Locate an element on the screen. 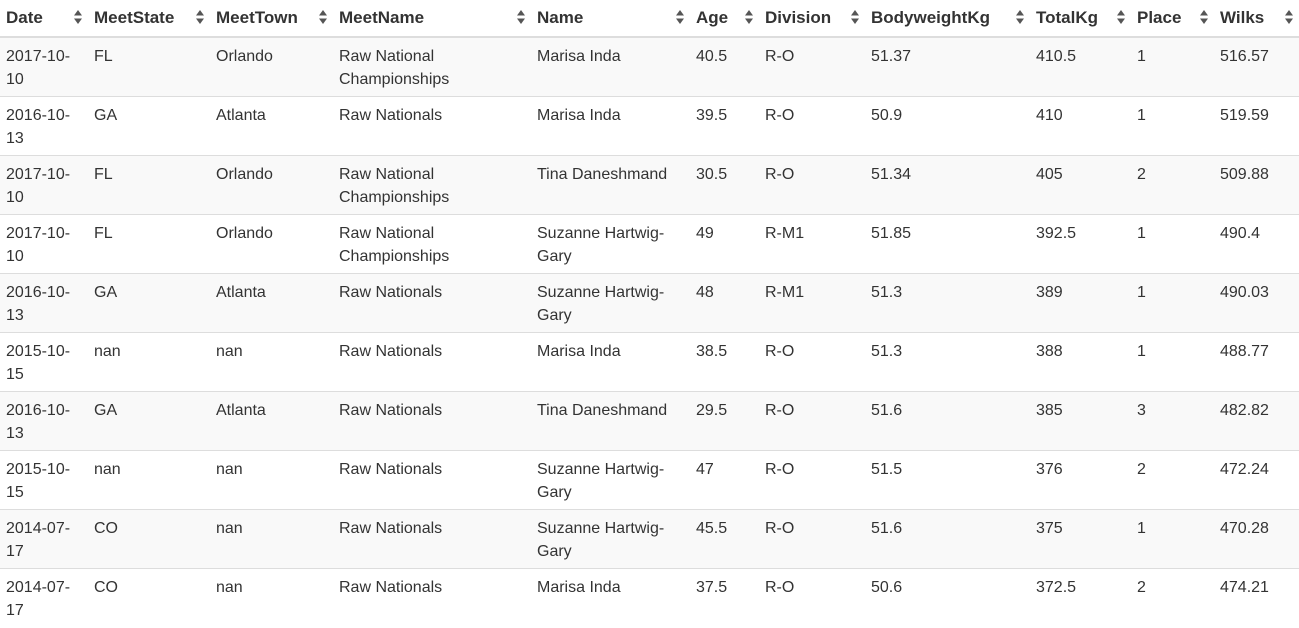 This screenshot has width=1299, height=628. cell-wilks: 470.28 is located at coordinates (1256, 538).